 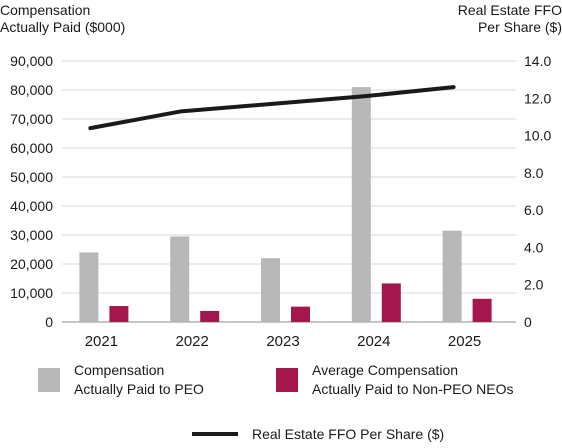 I want to click on y-right-title-line-2: Per Share ($), so click(x=519, y=27).